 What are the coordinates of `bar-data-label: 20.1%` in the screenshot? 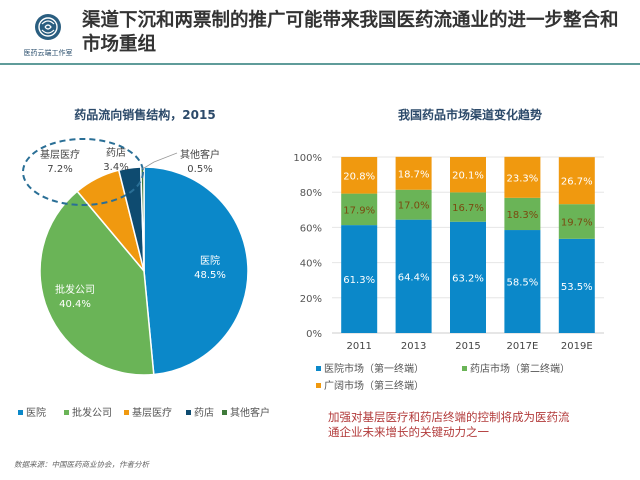 It's located at (468, 176).